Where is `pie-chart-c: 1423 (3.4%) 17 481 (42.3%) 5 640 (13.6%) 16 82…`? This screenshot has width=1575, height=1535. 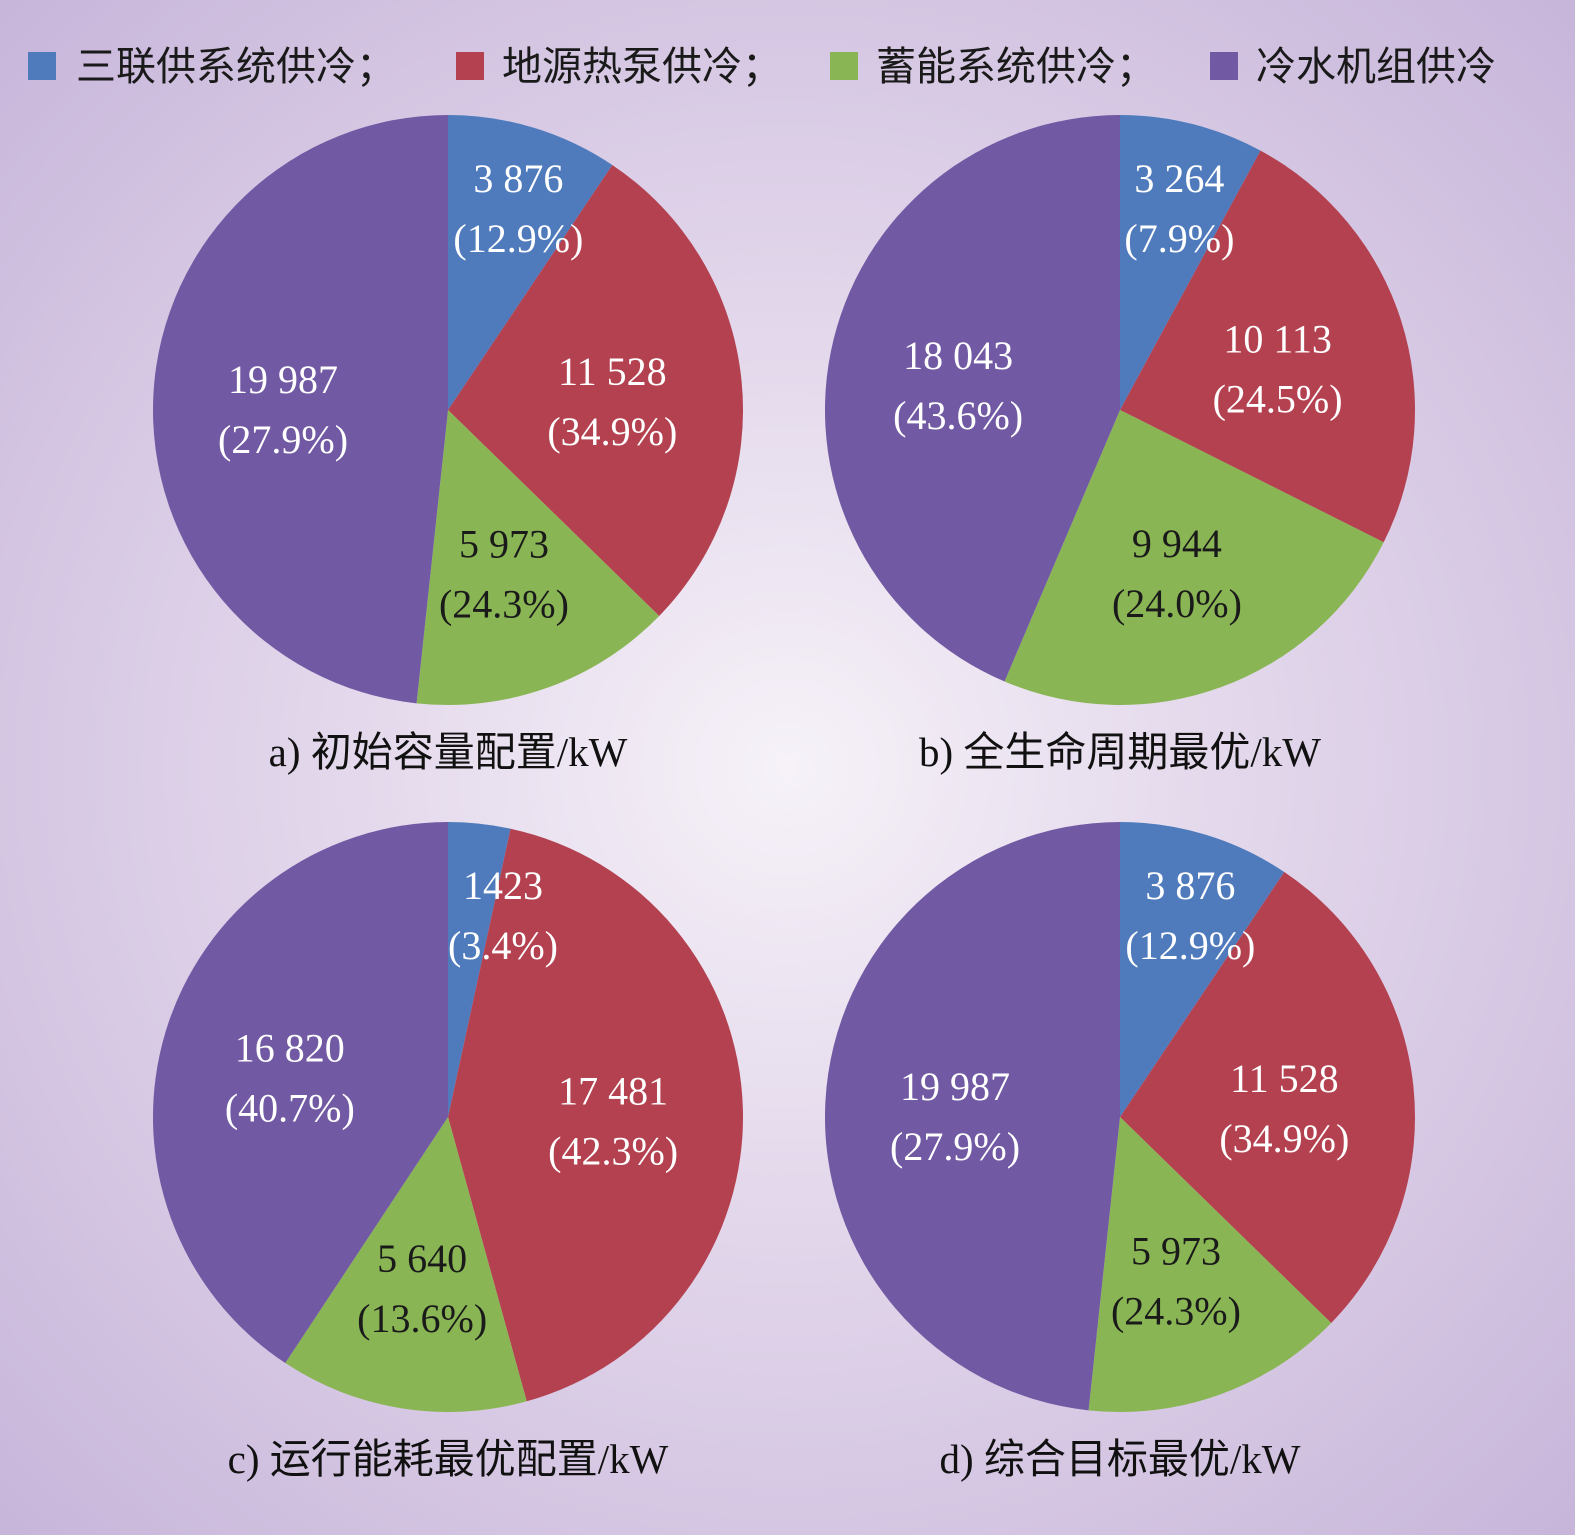
pie-chart-c: 1423 (3.4%) 17 481 (42.3%) 5 640 (13.6%) 16 82… is located at coordinates (447, 1117).